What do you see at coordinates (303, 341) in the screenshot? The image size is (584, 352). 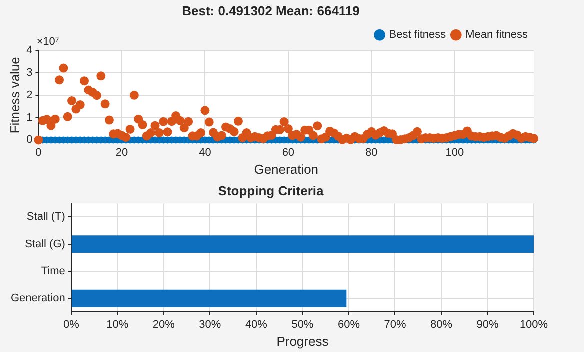 I see `x-axis-title: Progress` at bounding box center [303, 341].